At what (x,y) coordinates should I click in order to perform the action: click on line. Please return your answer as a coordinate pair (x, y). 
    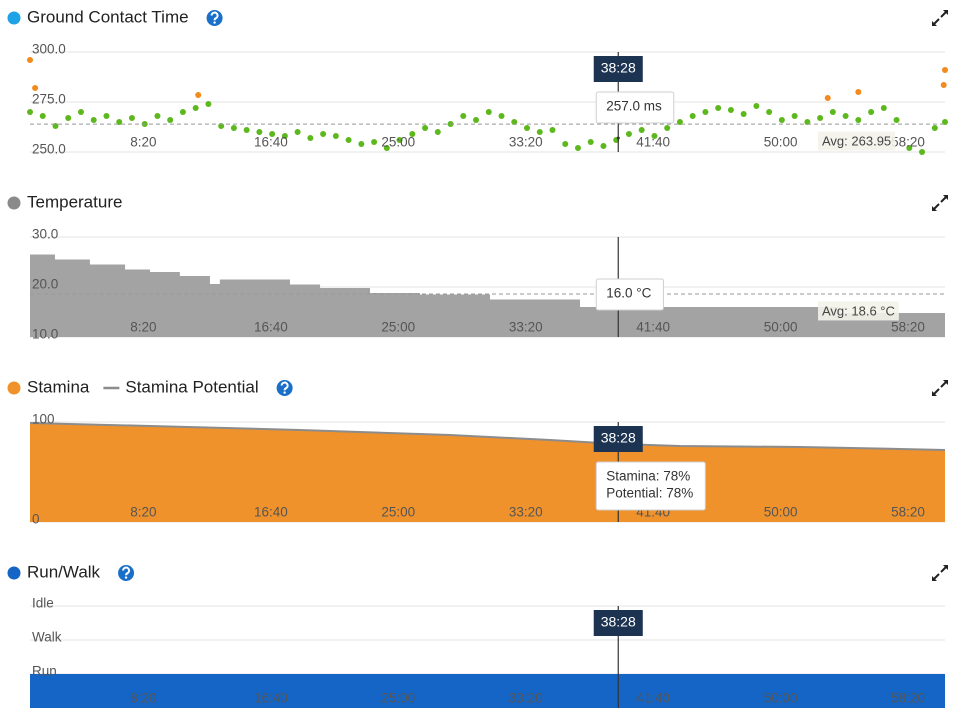
    Looking at the image, I should click on (487, 436).